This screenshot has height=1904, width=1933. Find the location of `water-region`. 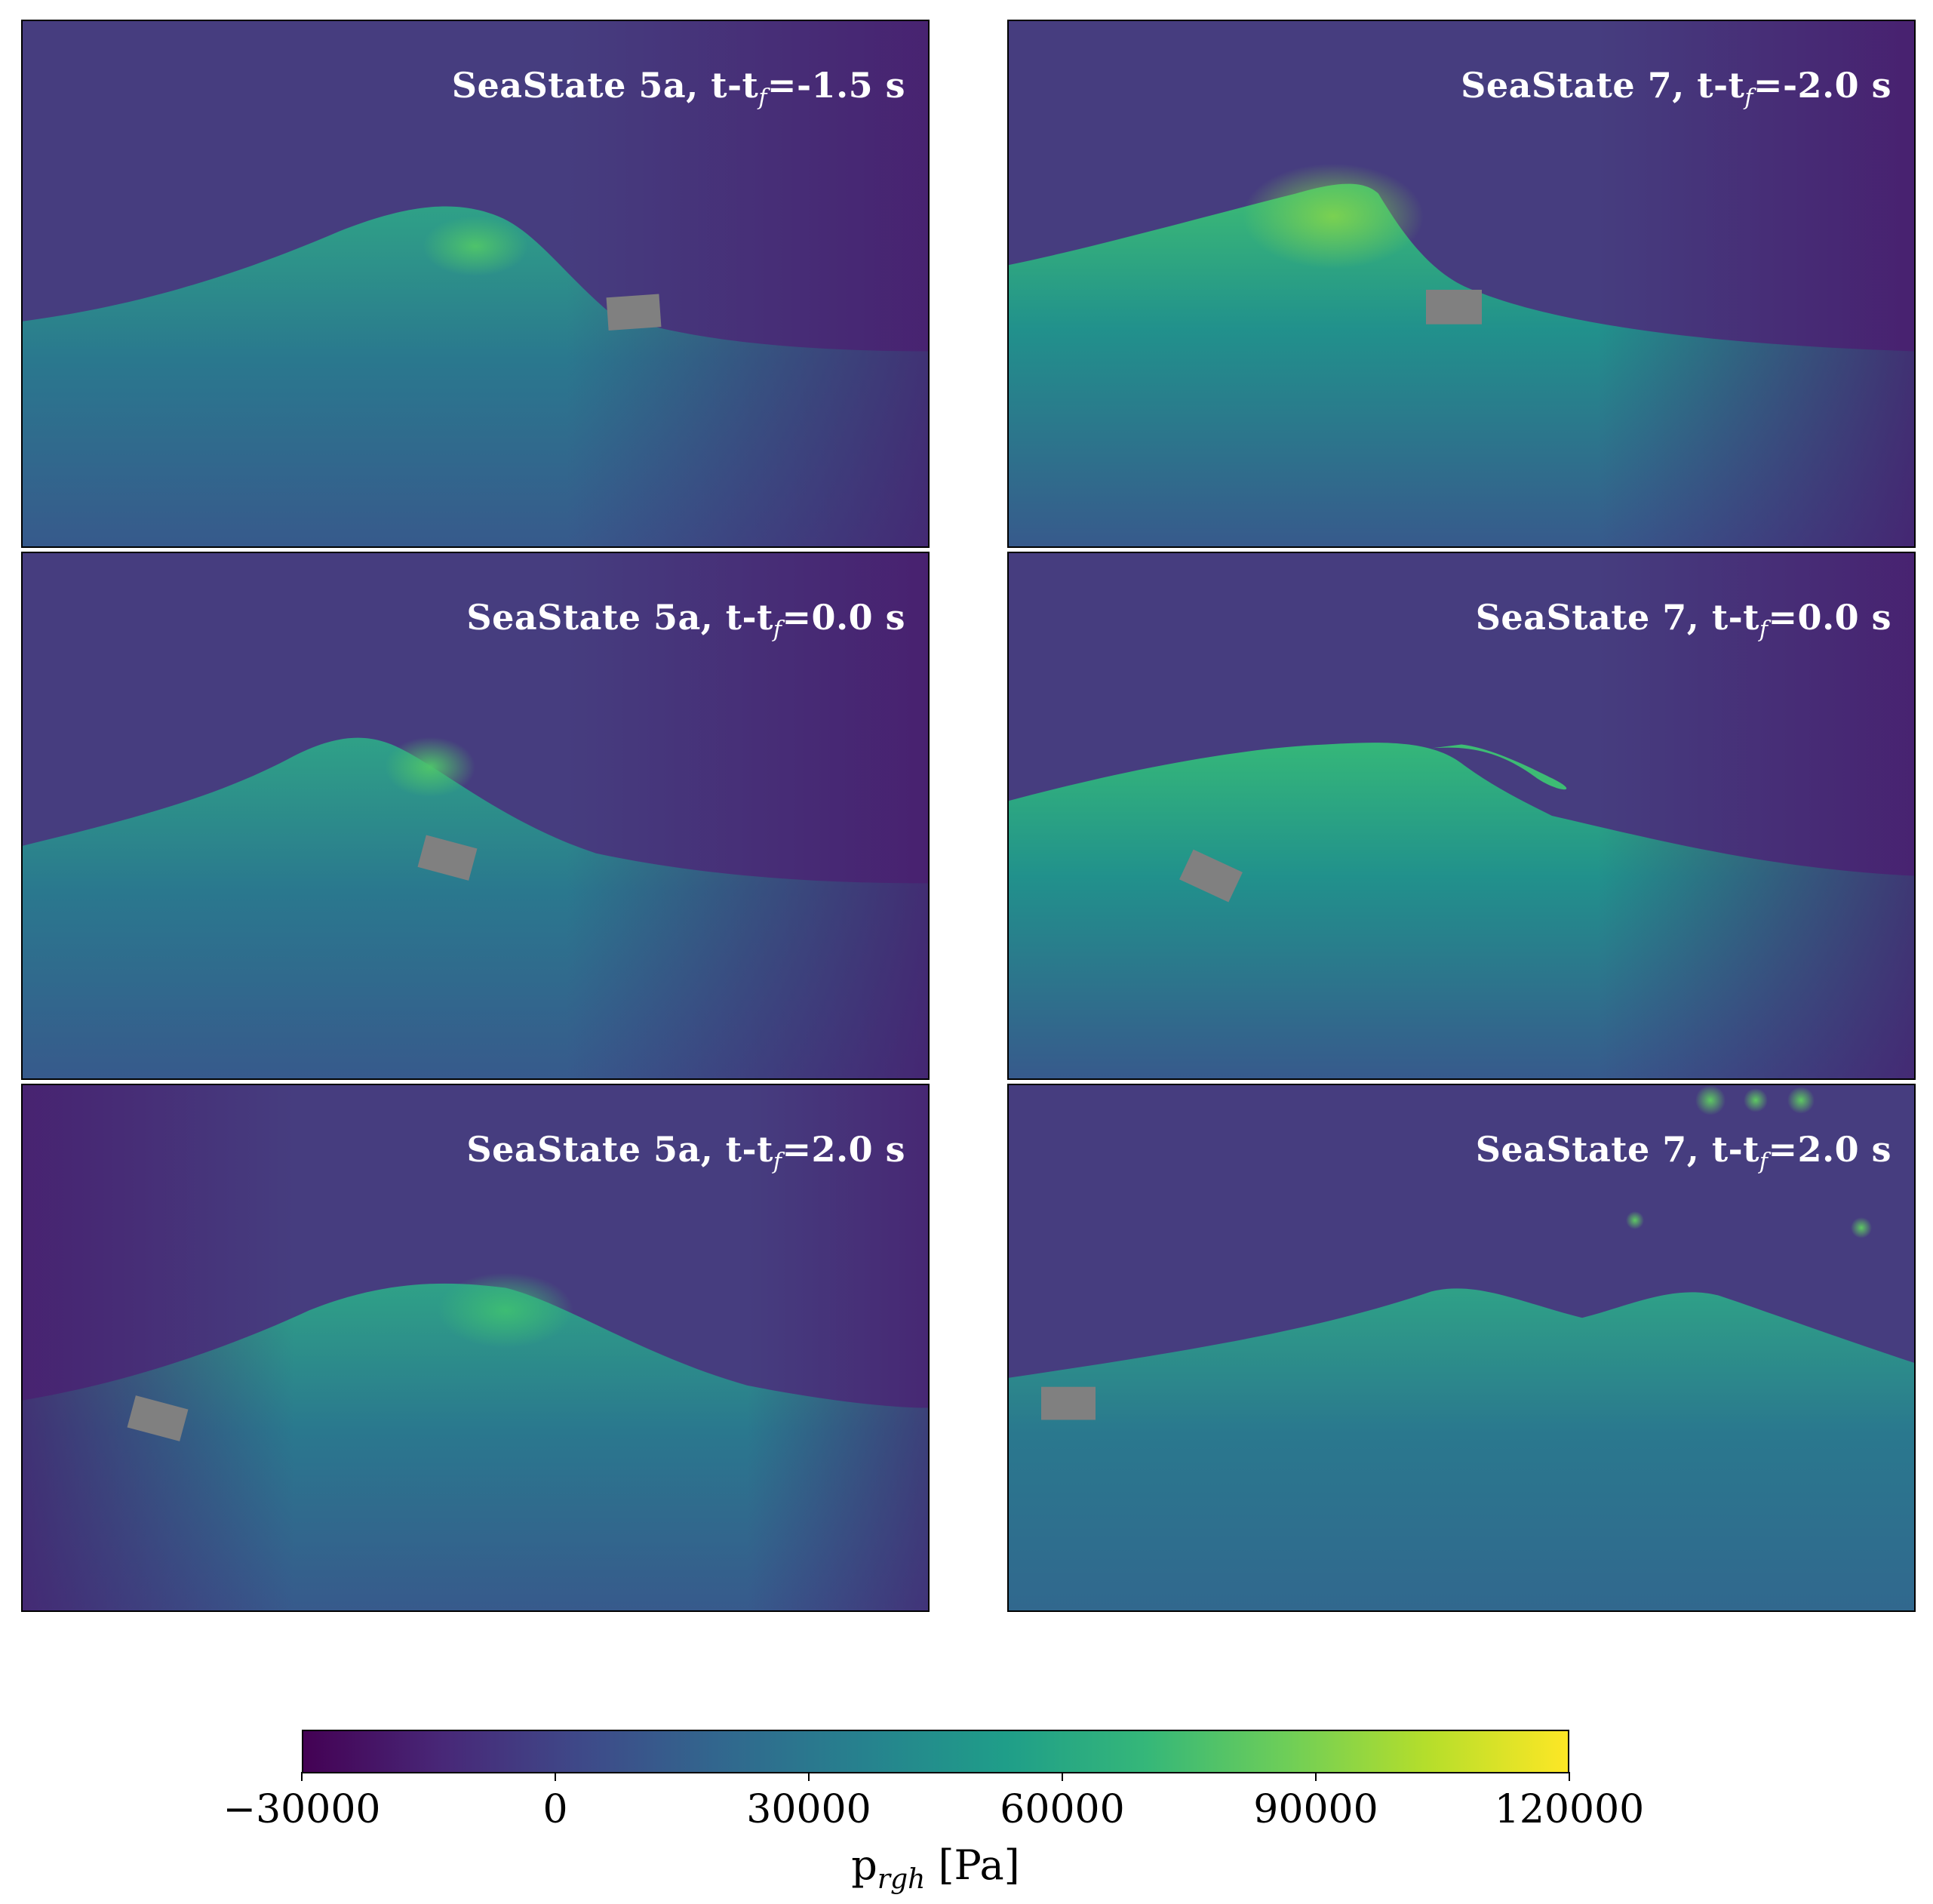

water-region is located at coordinates (1461, 1449).